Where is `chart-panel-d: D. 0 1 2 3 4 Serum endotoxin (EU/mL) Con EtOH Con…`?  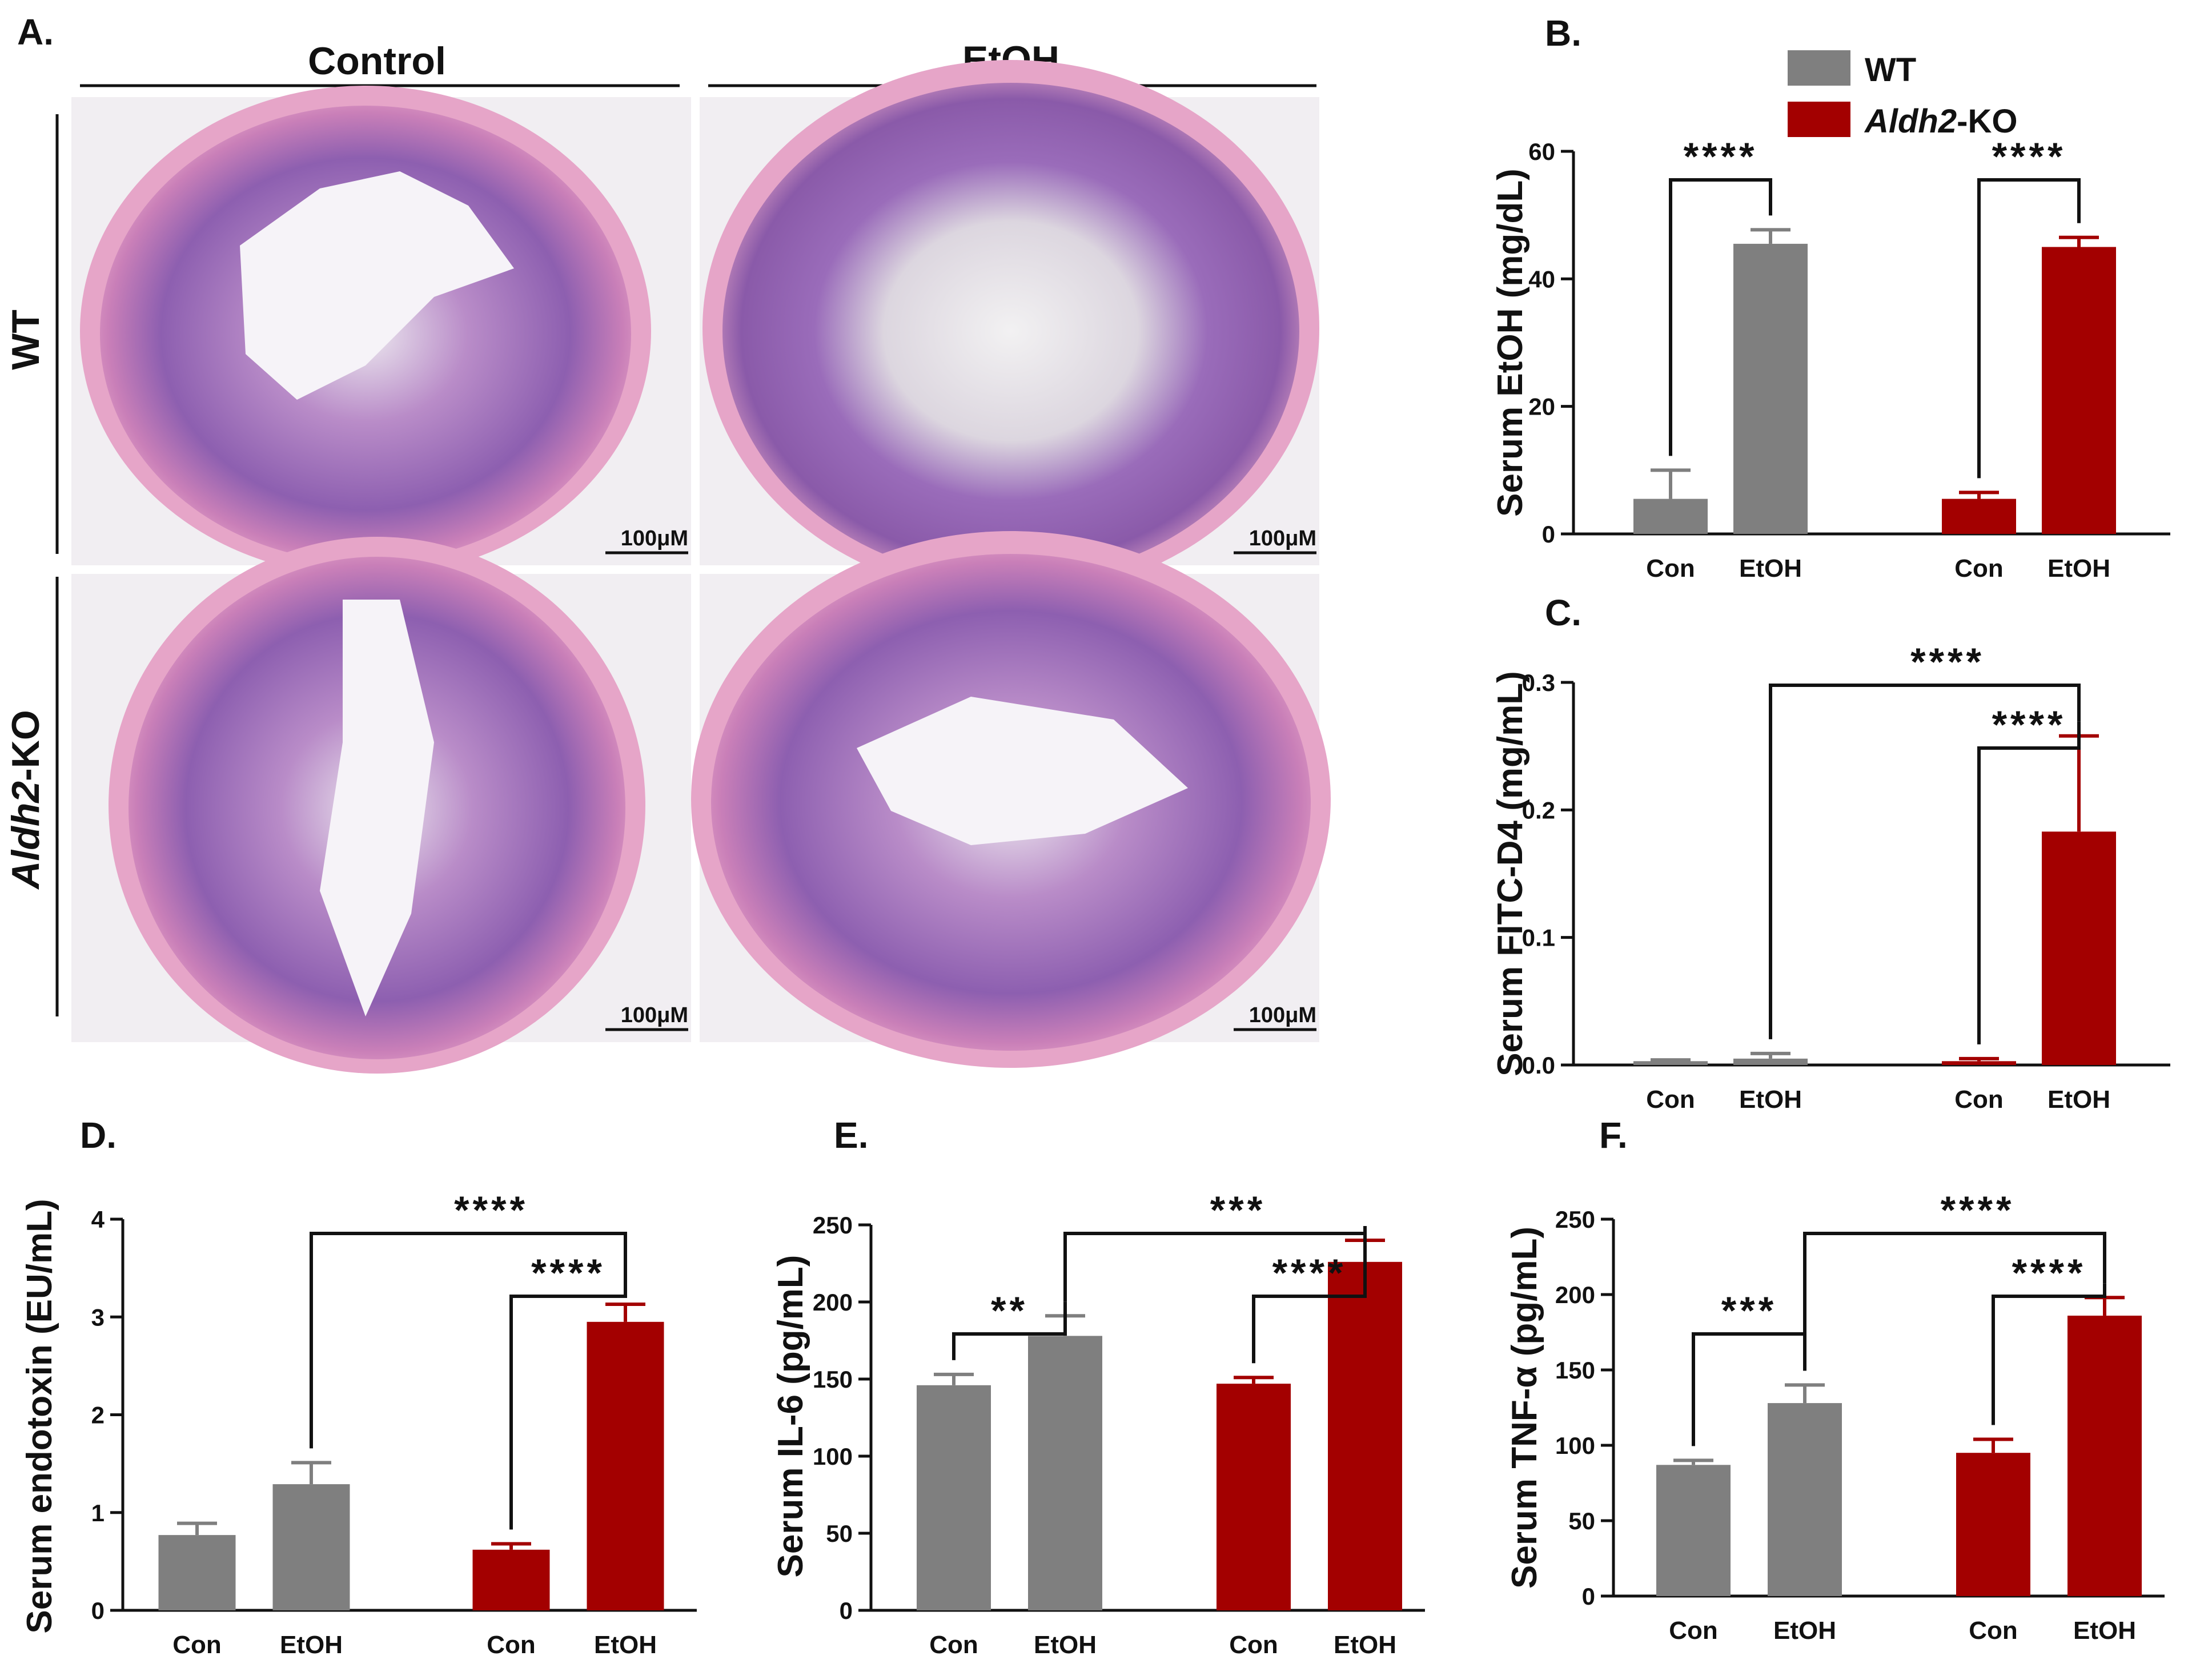 chart-panel-d: D. 0 1 2 3 4 Serum endotoxin (EU/mL) Con EtOH Con… is located at coordinates (358, 1387).